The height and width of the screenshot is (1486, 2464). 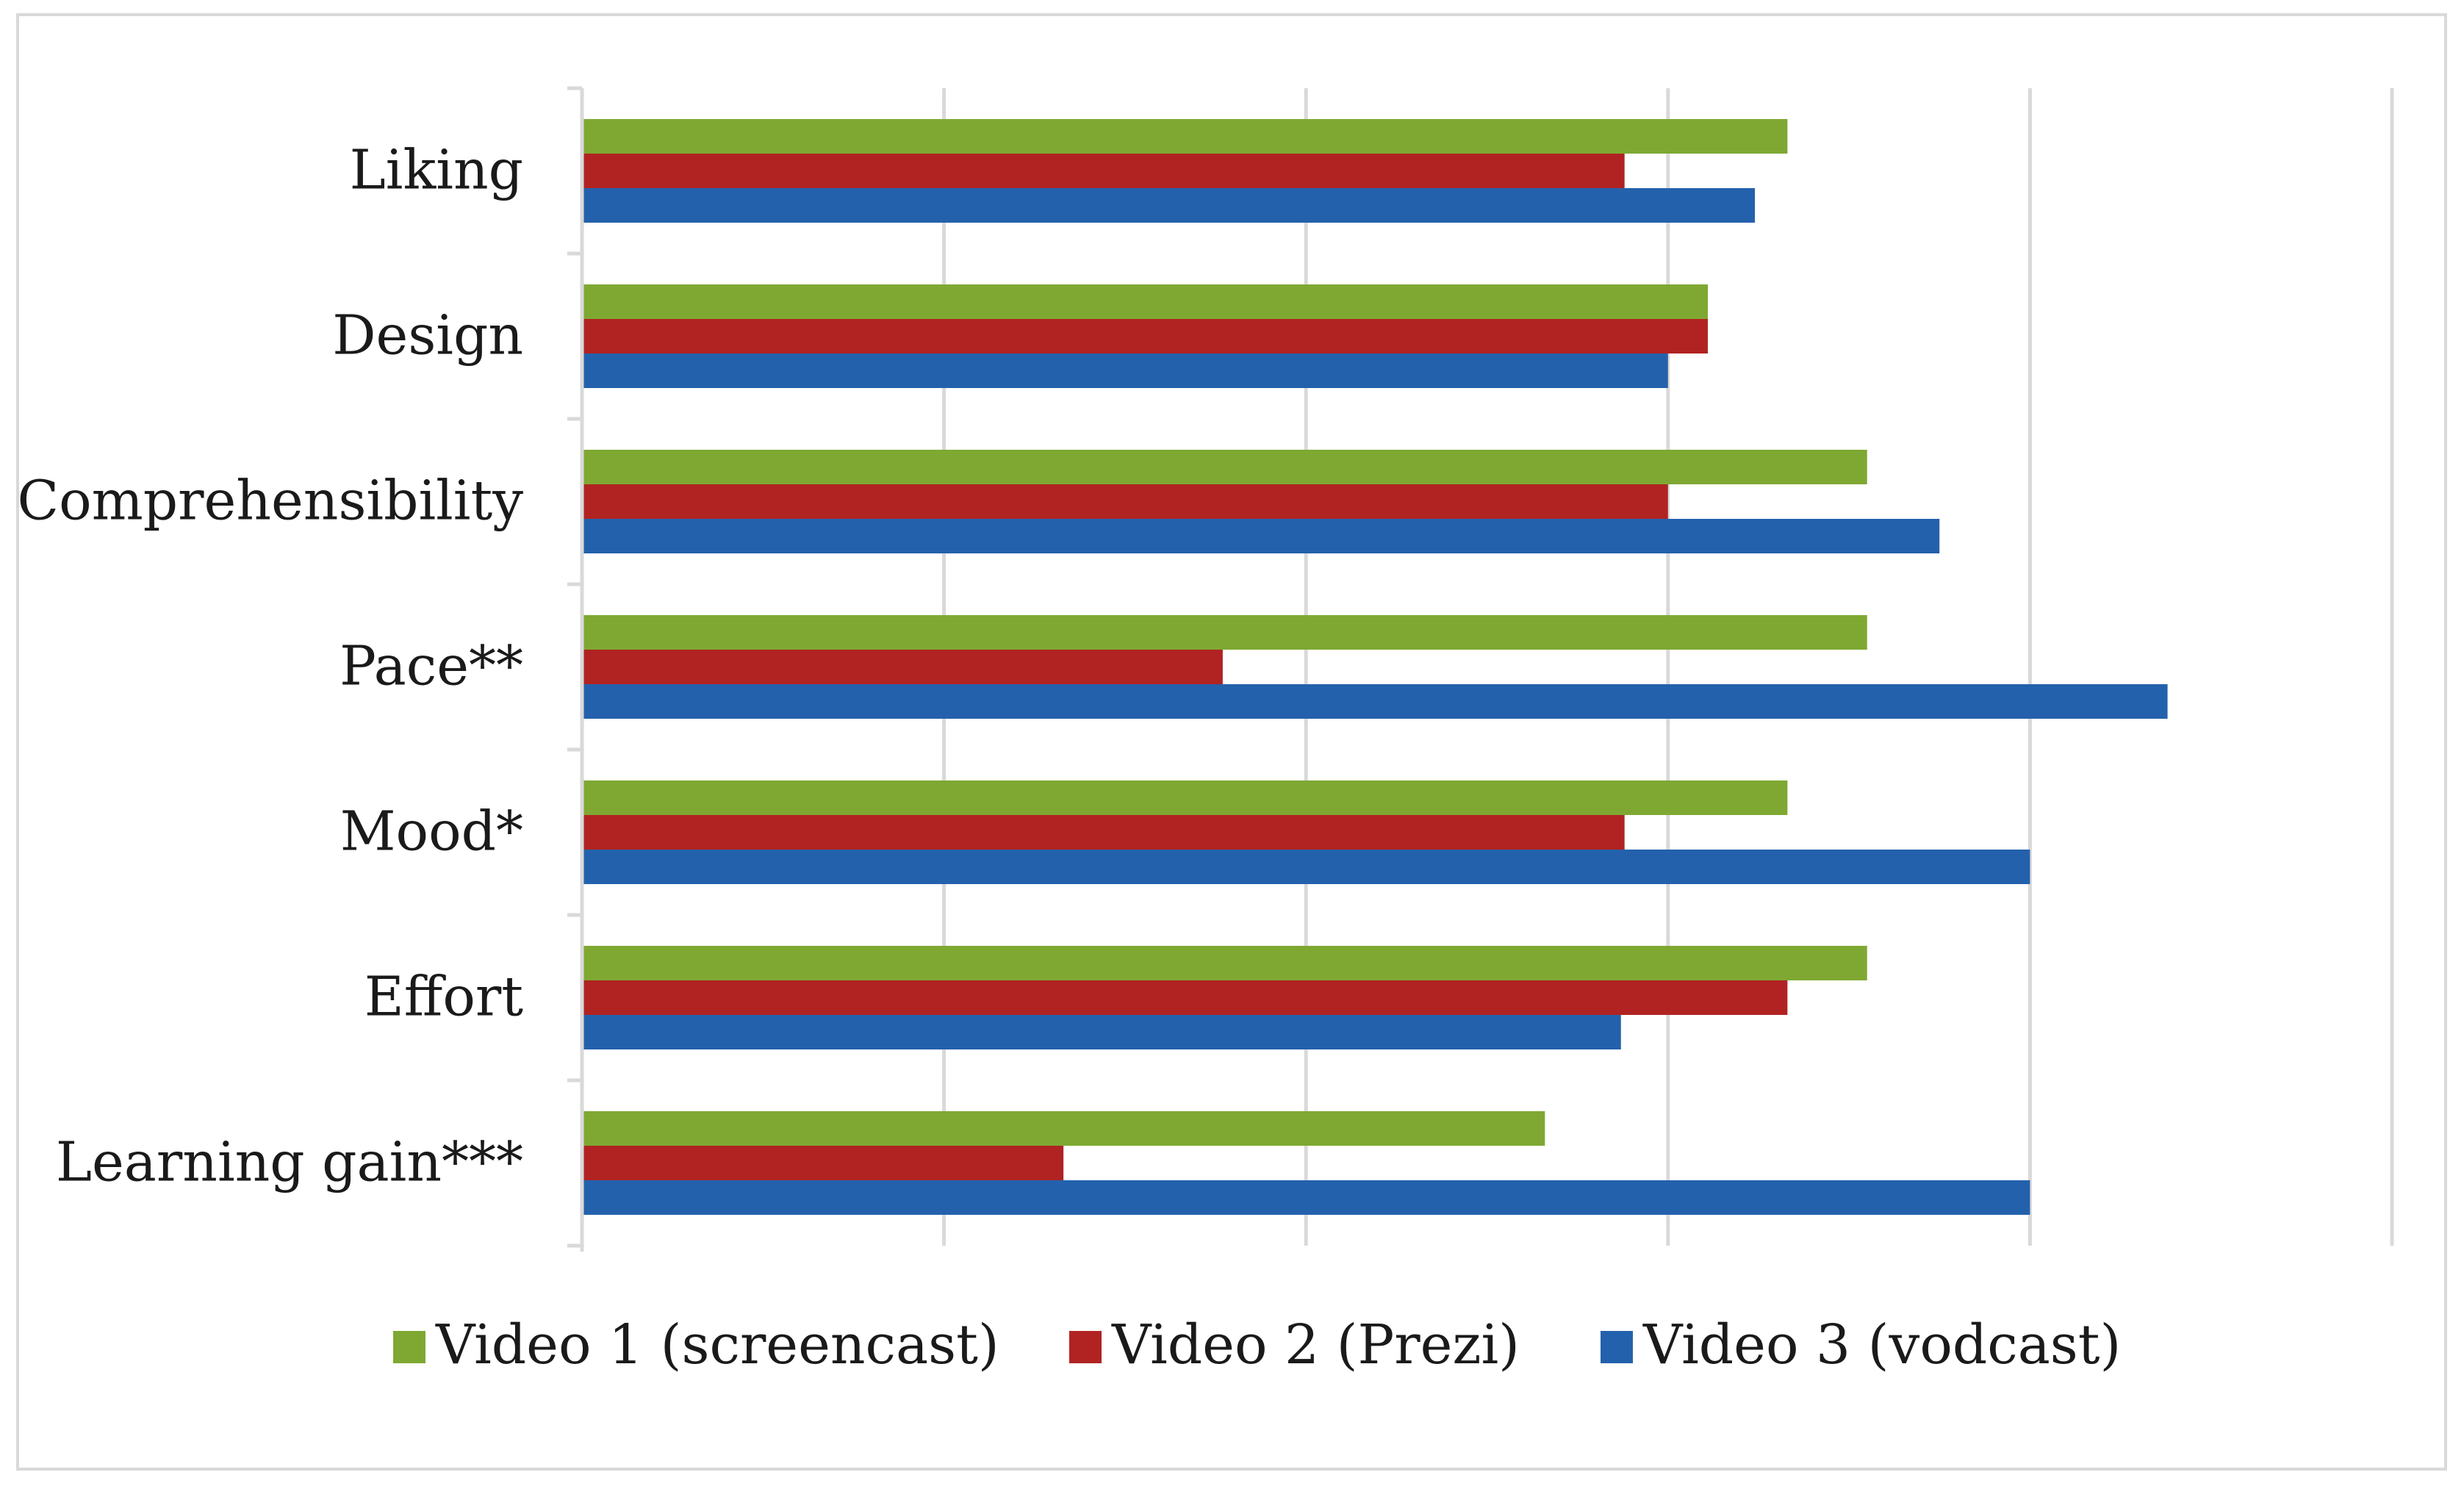 What do you see at coordinates (444, 997) in the screenshot?
I see `category-label: Effort` at bounding box center [444, 997].